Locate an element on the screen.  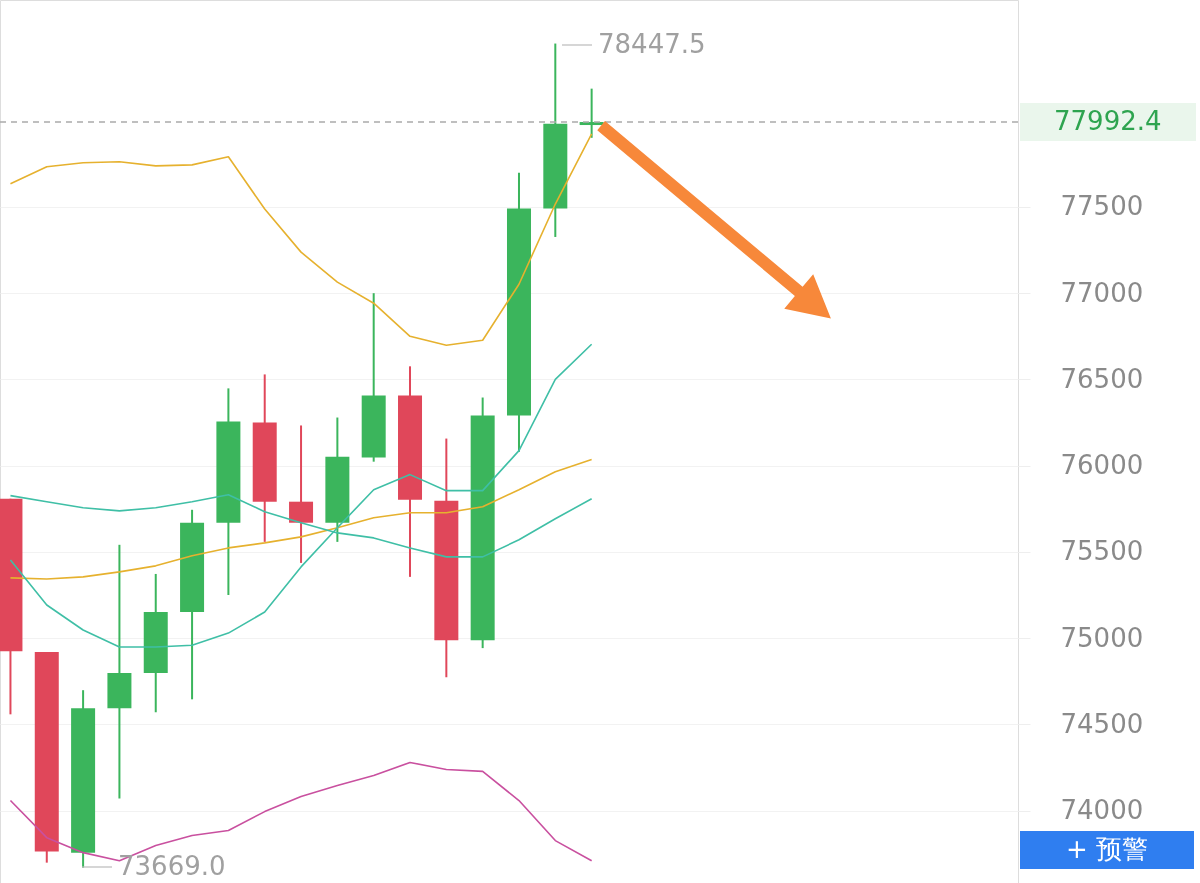
ref-line-label: 77992.4 is located at coordinates (1108, 121).